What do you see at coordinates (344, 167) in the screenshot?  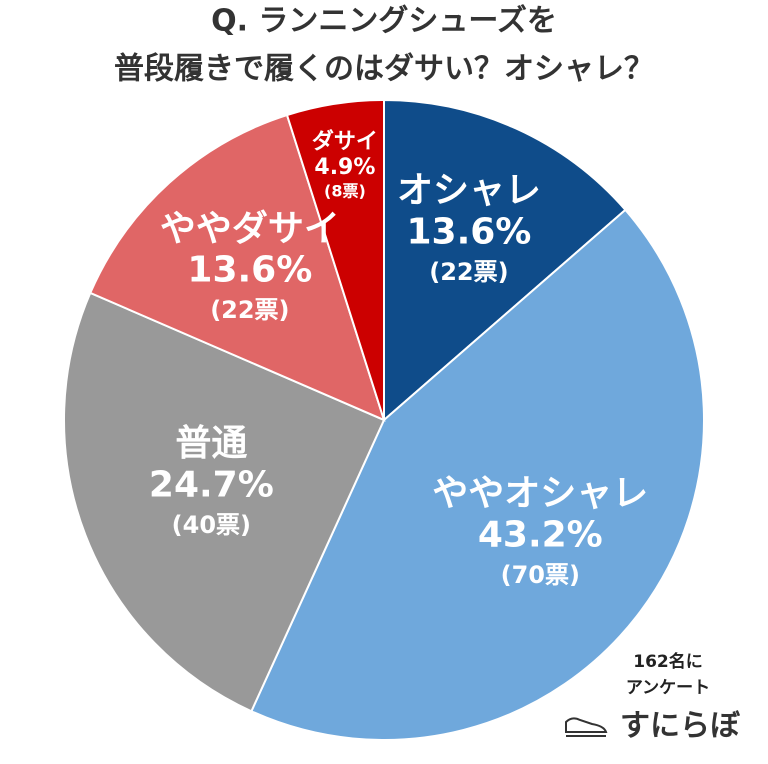 I see `value-label: 4.9%` at bounding box center [344, 167].